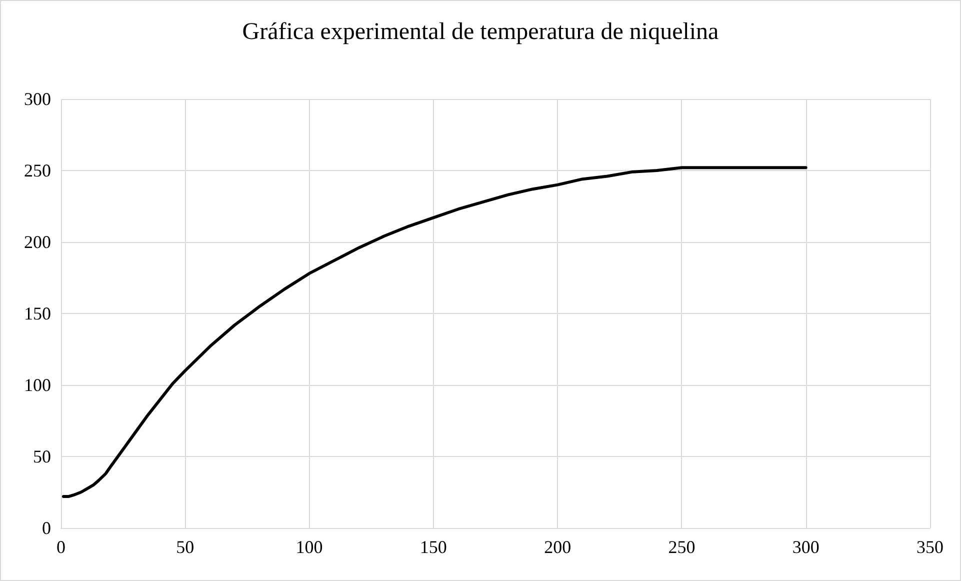 This screenshot has height=581, width=961. What do you see at coordinates (558, 547) in the screenshot?
I see `x-tick-label: 200` at bounding box center [558, 547].